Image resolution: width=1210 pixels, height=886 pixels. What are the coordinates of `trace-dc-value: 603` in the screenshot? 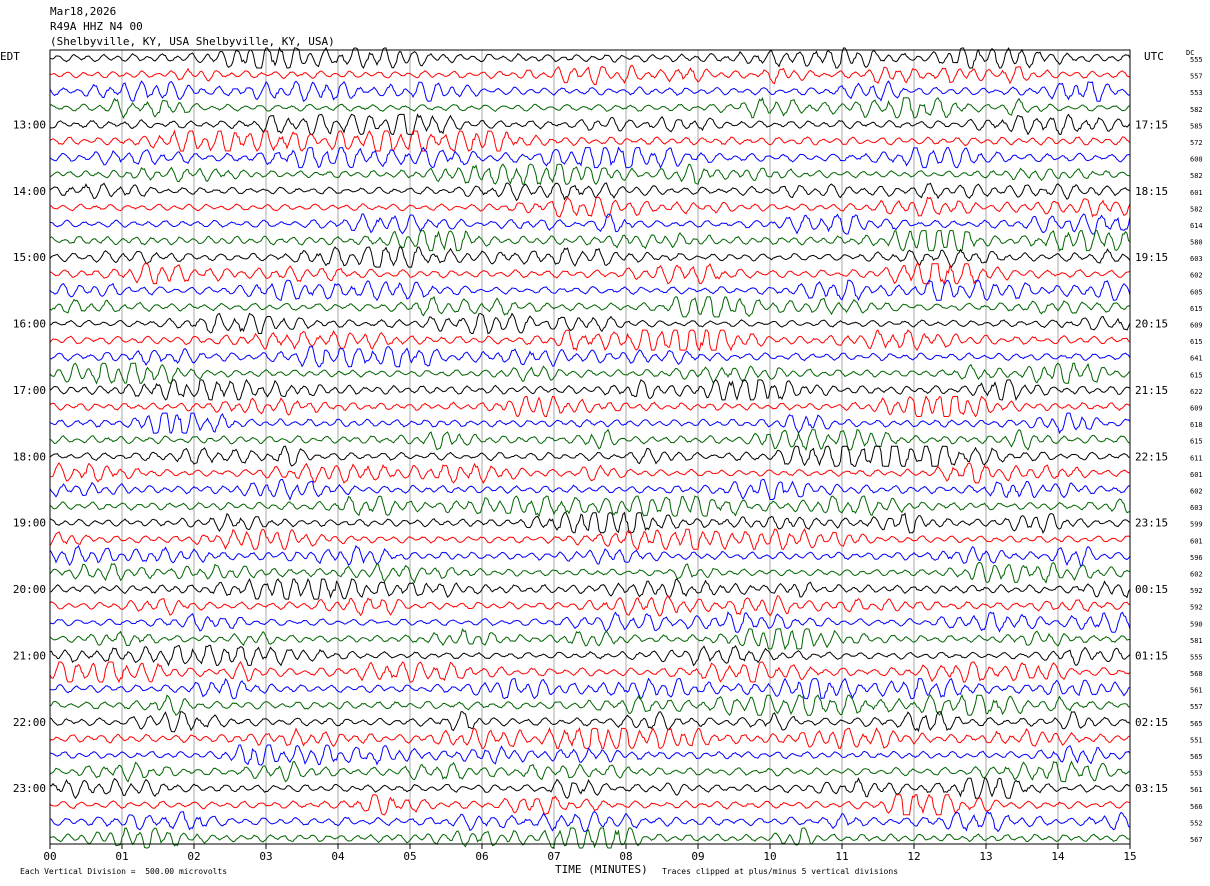 It's located at (1196, 259).